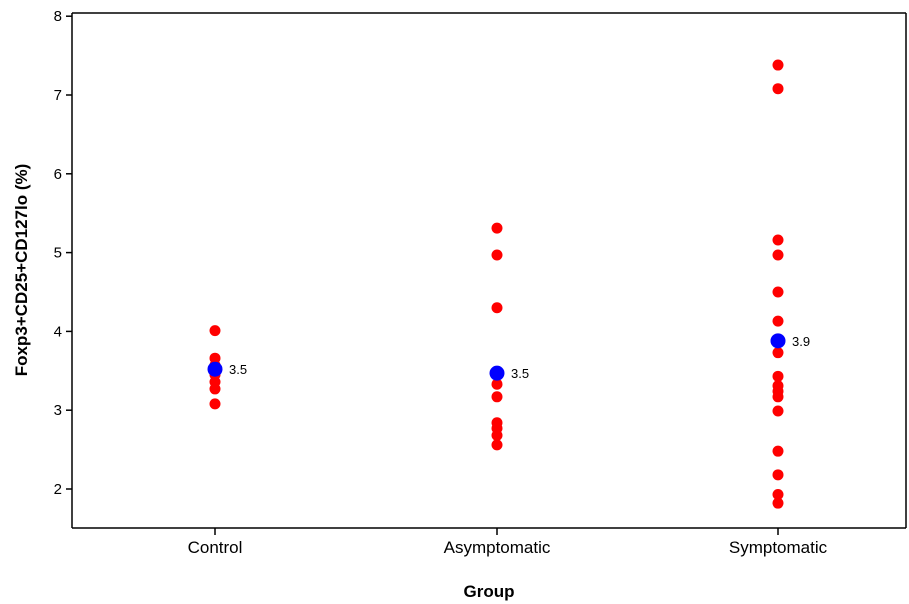 This screenshot has width=909, height=604. I want to click on y-axis-title: Foxp3+CD25+CD127lo (%), so click(21, 270).